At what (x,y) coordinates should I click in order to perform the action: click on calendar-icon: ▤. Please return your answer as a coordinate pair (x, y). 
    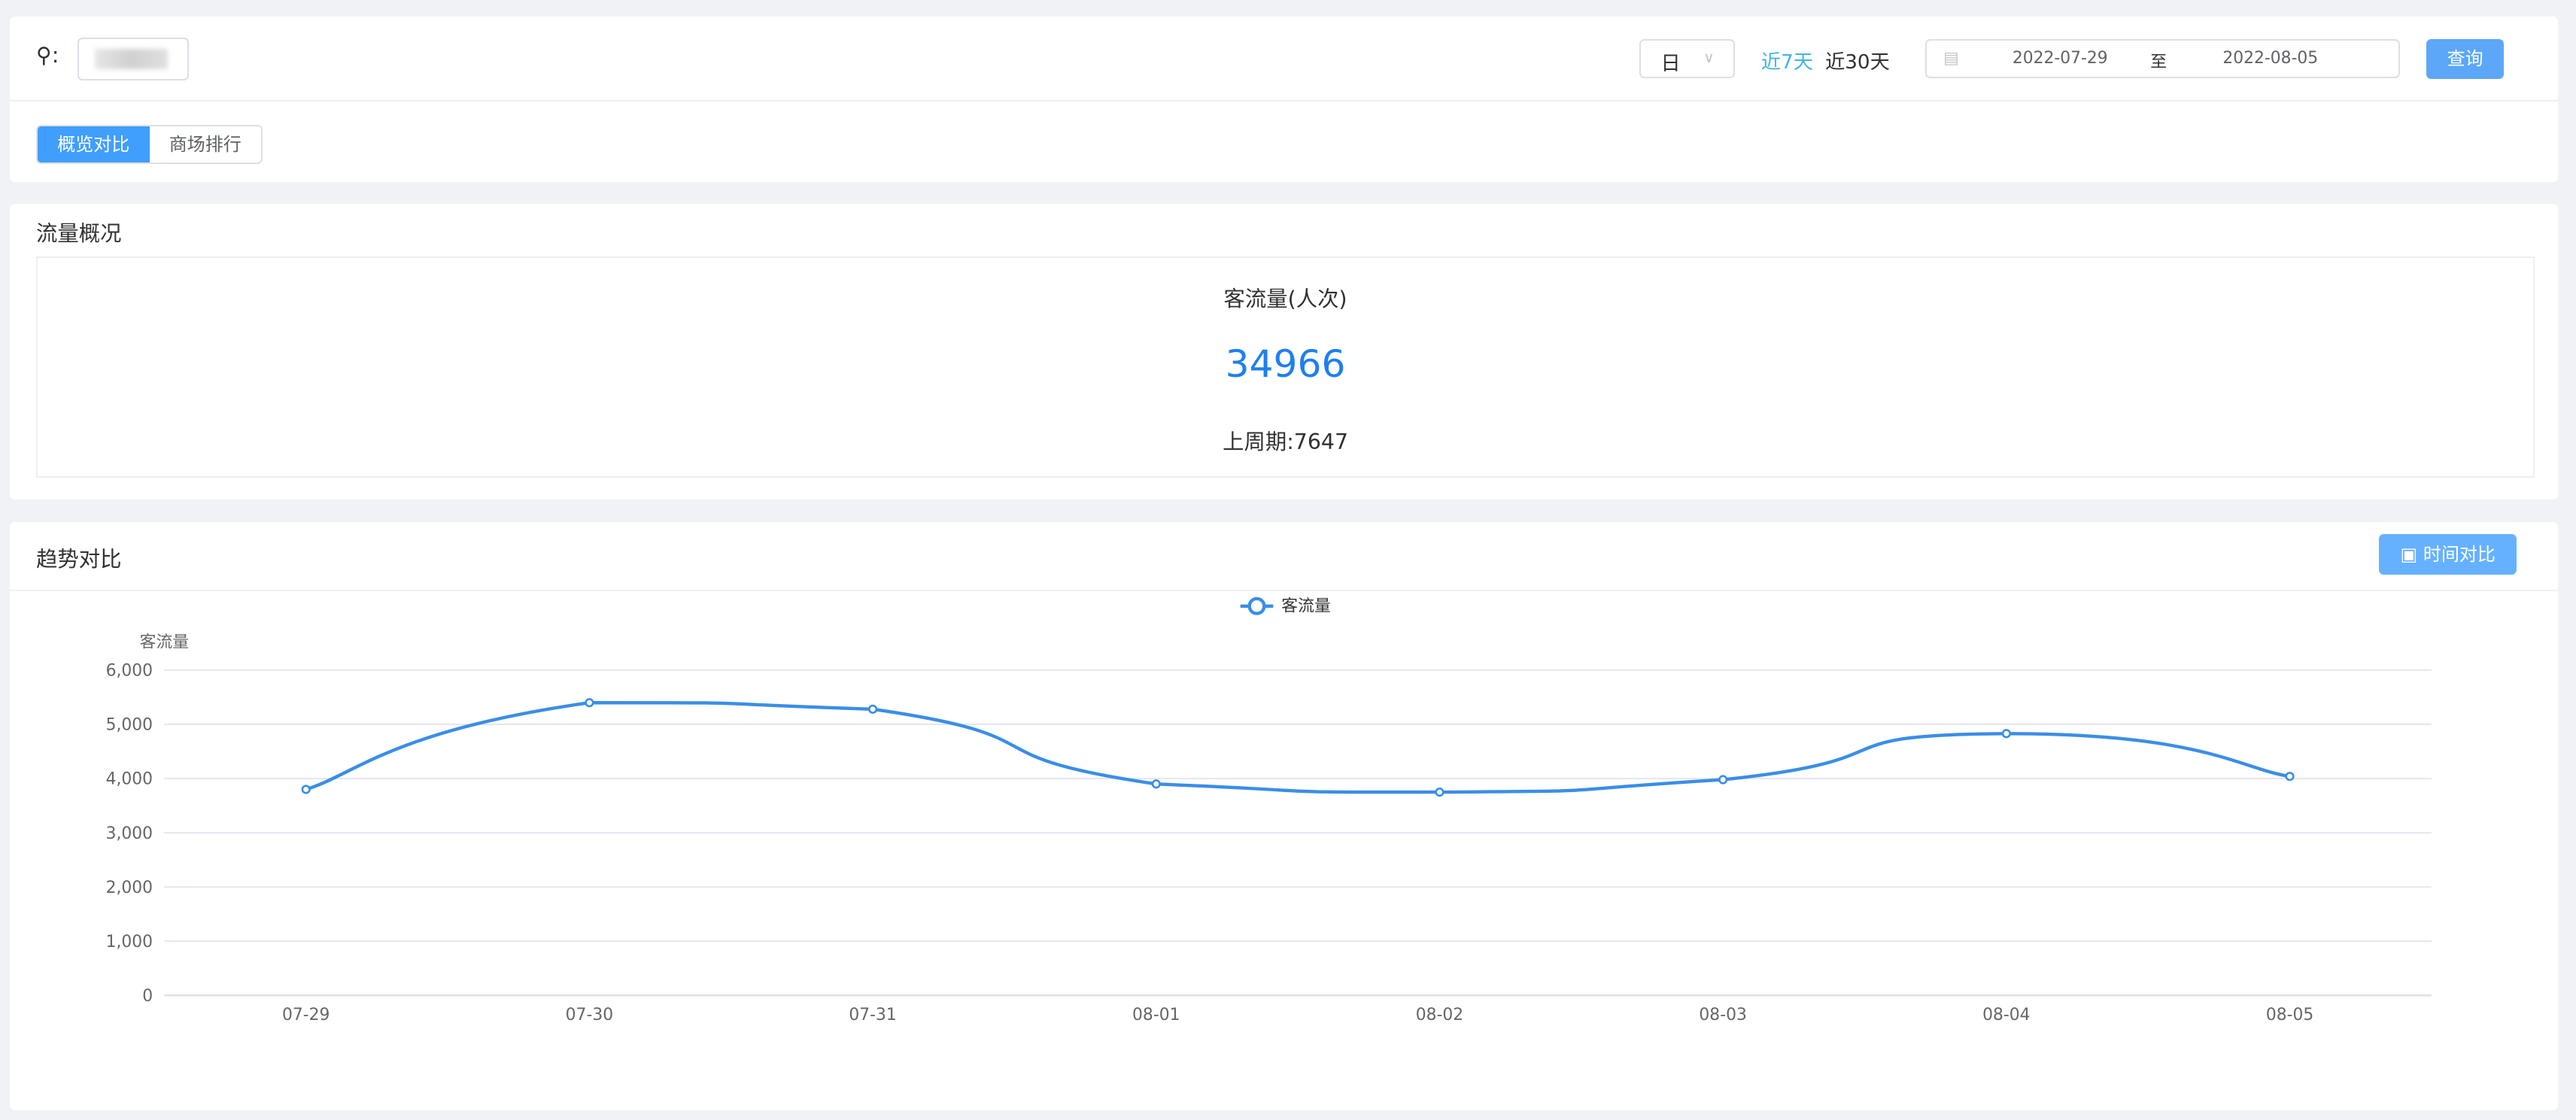
    Looking at the image, I should click on (1951, 58).